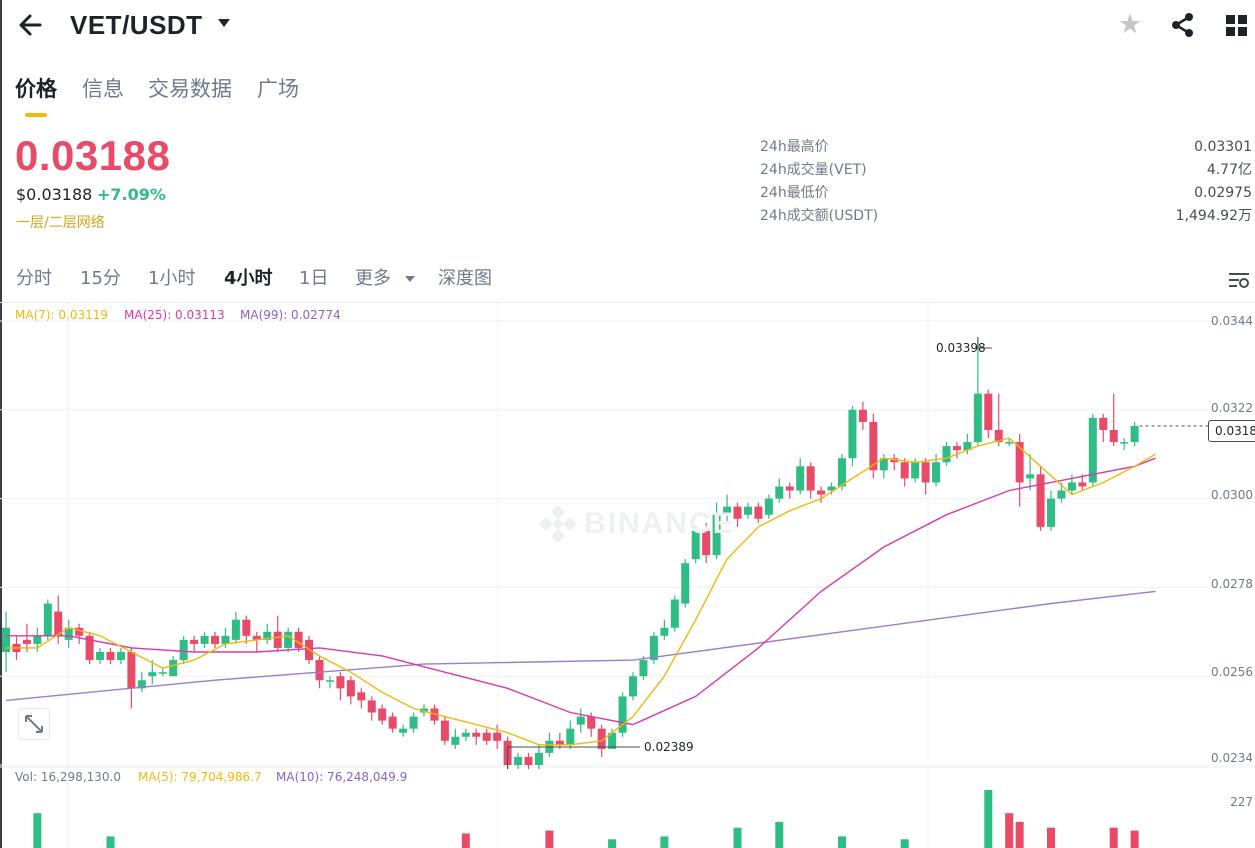 This screenshot has height=848, width=1255. What do you see at coordinates (314, 278) in the screenshot?
I see `interval-1d: 1日` at bounding box center [314, 278].